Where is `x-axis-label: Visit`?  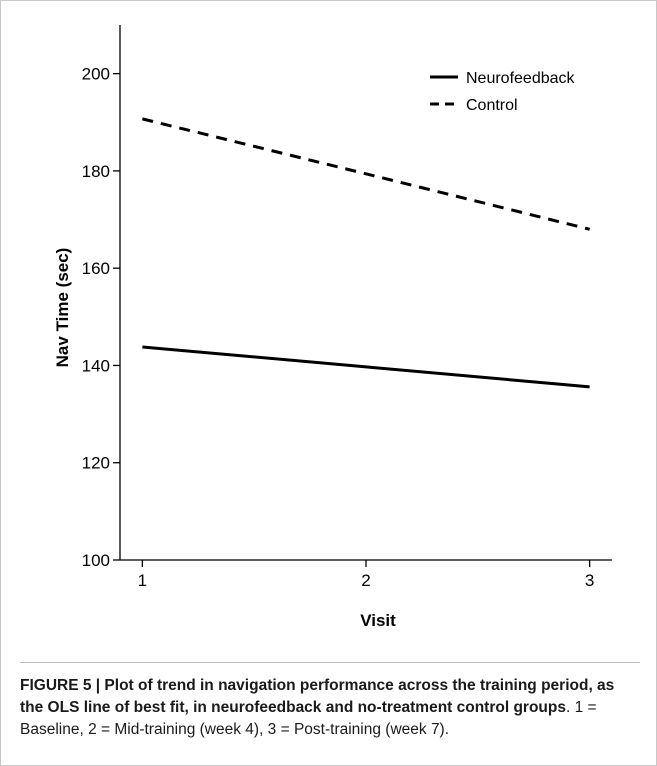 x-axis-label: Visit is located at coordinates (378, 620).